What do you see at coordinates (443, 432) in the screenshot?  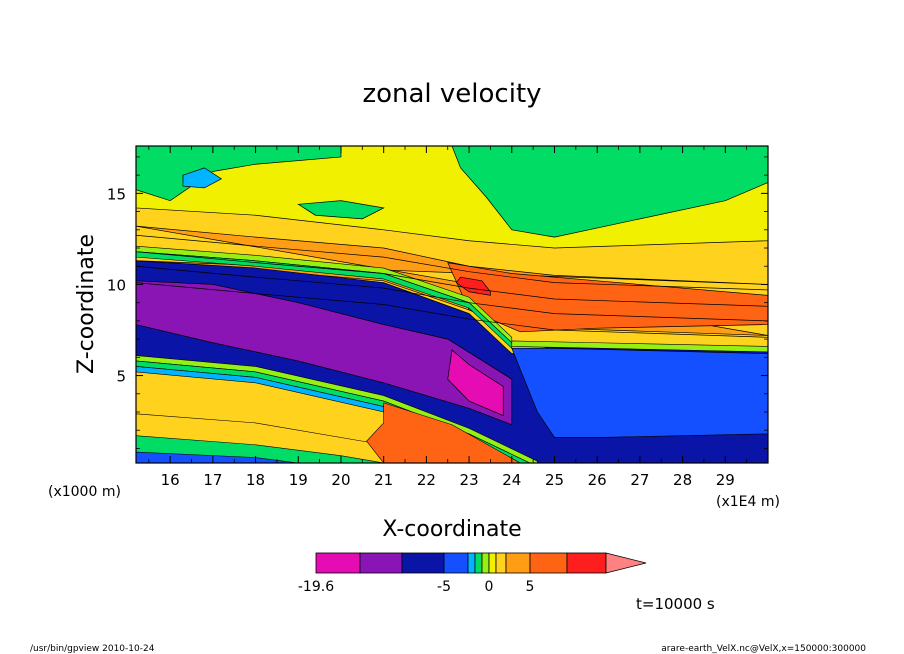 I see `bottom-layer-orange` at bounding box center [443, 432].